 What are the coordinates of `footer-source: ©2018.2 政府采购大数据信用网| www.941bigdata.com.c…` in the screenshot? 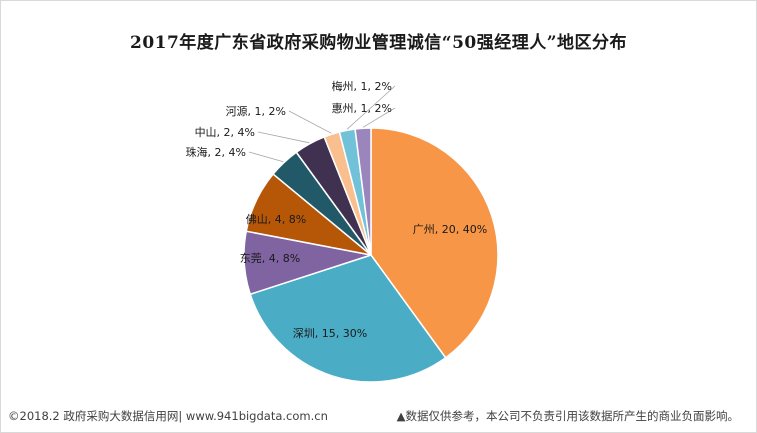 It's located at (168, 416).